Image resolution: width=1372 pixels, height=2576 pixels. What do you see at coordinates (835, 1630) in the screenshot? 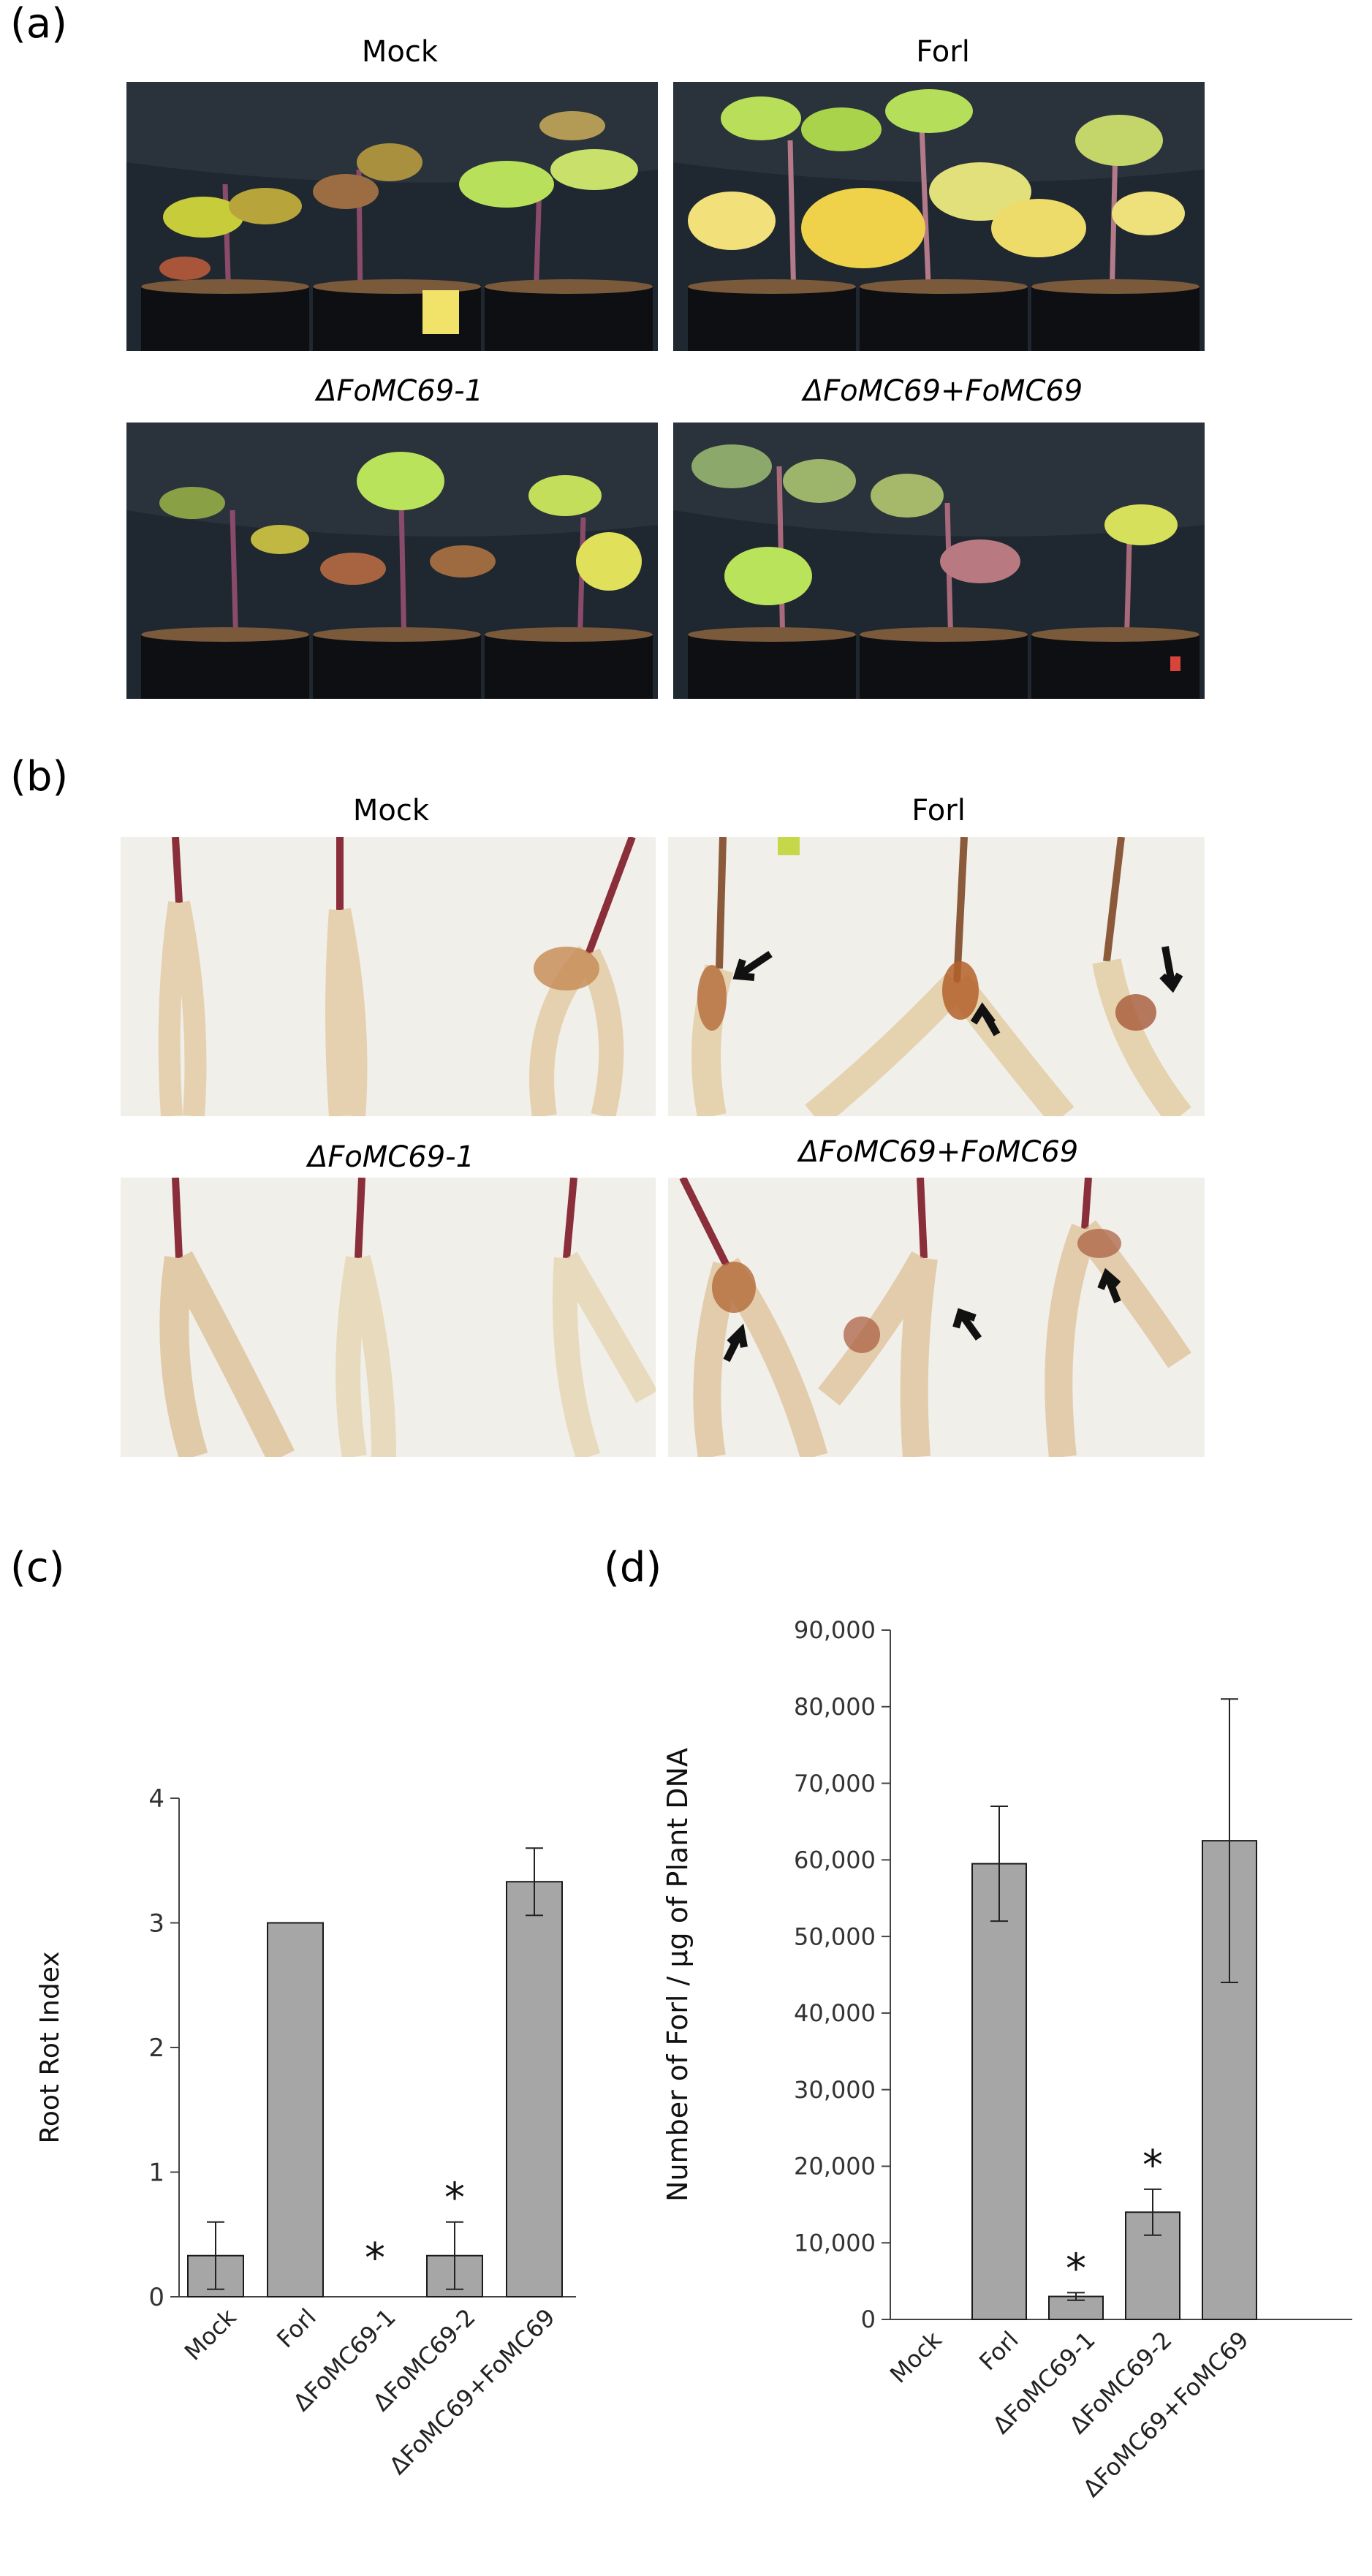
I see `y-tick-label: 90,000` at bounding box center [835, 1630].